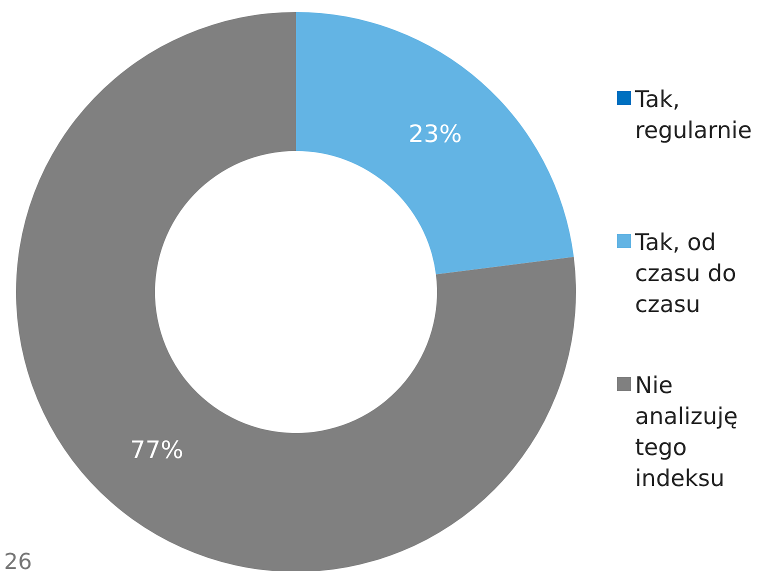 This screenshot has width=778, height=571. Describe the element at coordinates (685, 274) in the screenshot. I see `legend-label: Tak, od czasu do czasu` at that location.